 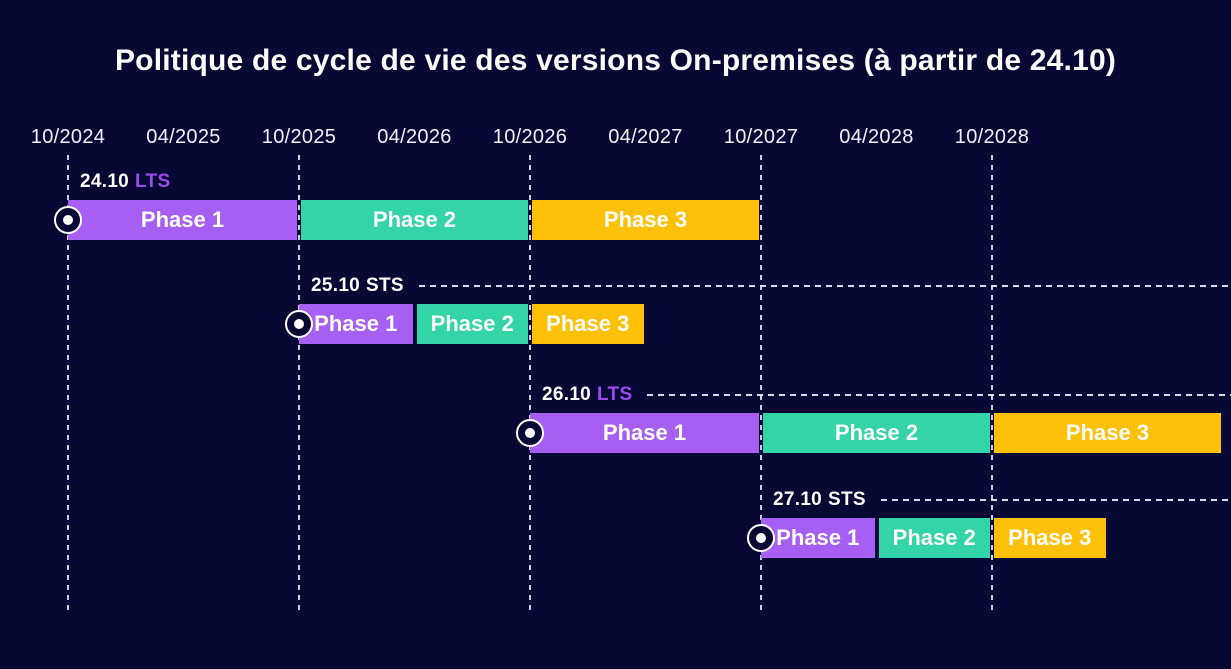 I want to click on release-label: 24.10 LTS, so click(x=125, y=182).